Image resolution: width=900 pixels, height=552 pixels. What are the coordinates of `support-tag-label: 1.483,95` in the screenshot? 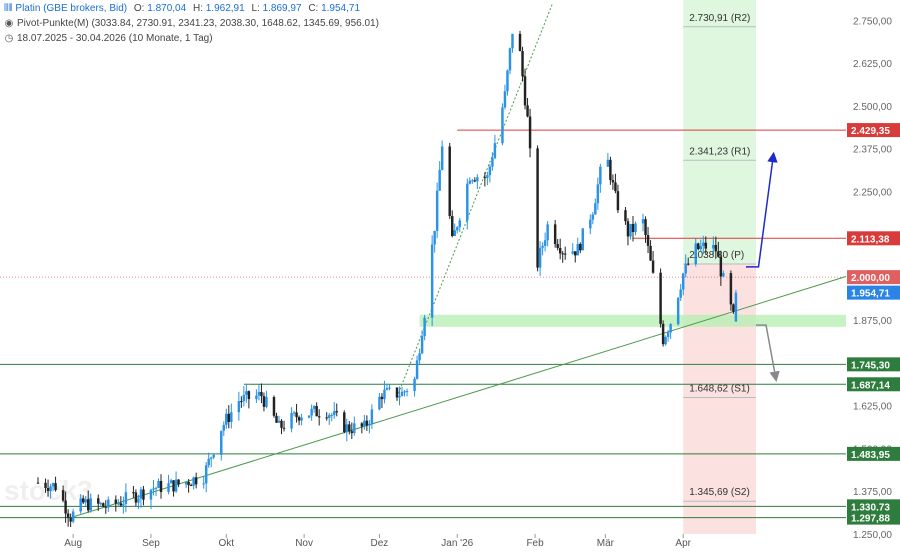 It's located at (870, 455).